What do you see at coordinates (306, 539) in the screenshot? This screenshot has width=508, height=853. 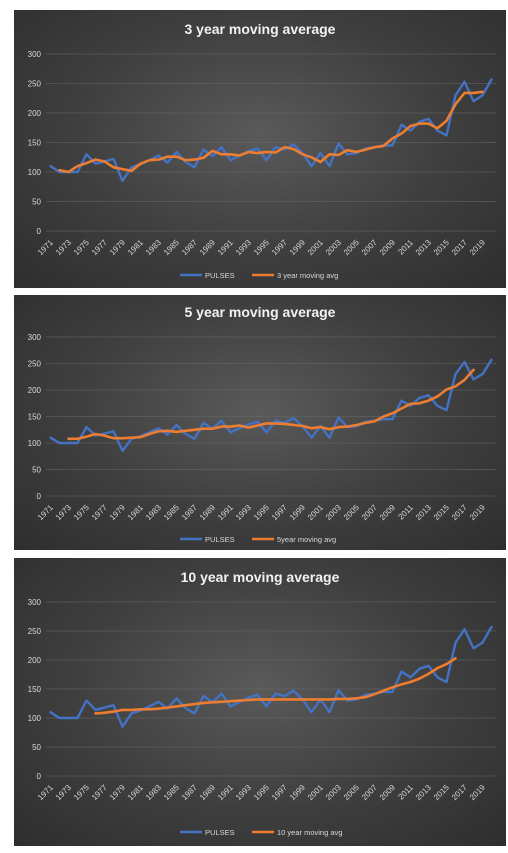 I see `legend-label: 5year moving avg` at bounding box center [306, 539].